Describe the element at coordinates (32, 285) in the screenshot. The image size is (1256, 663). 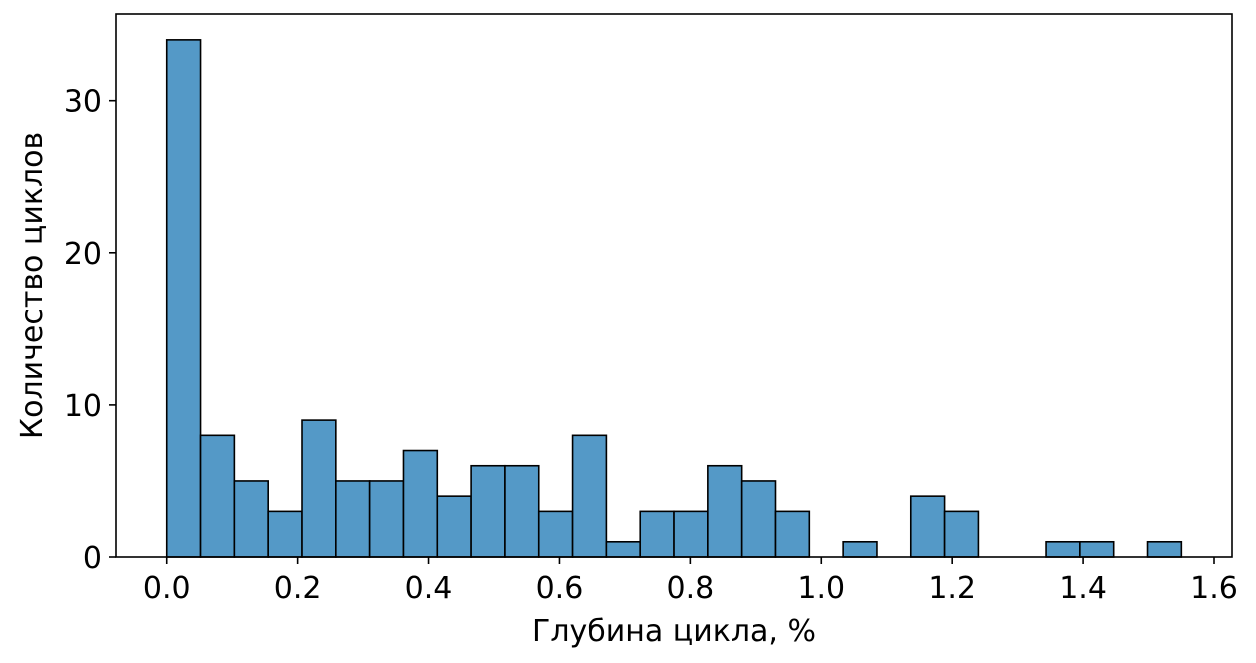
I see `y-axis-label: Количество циклов` at that location.